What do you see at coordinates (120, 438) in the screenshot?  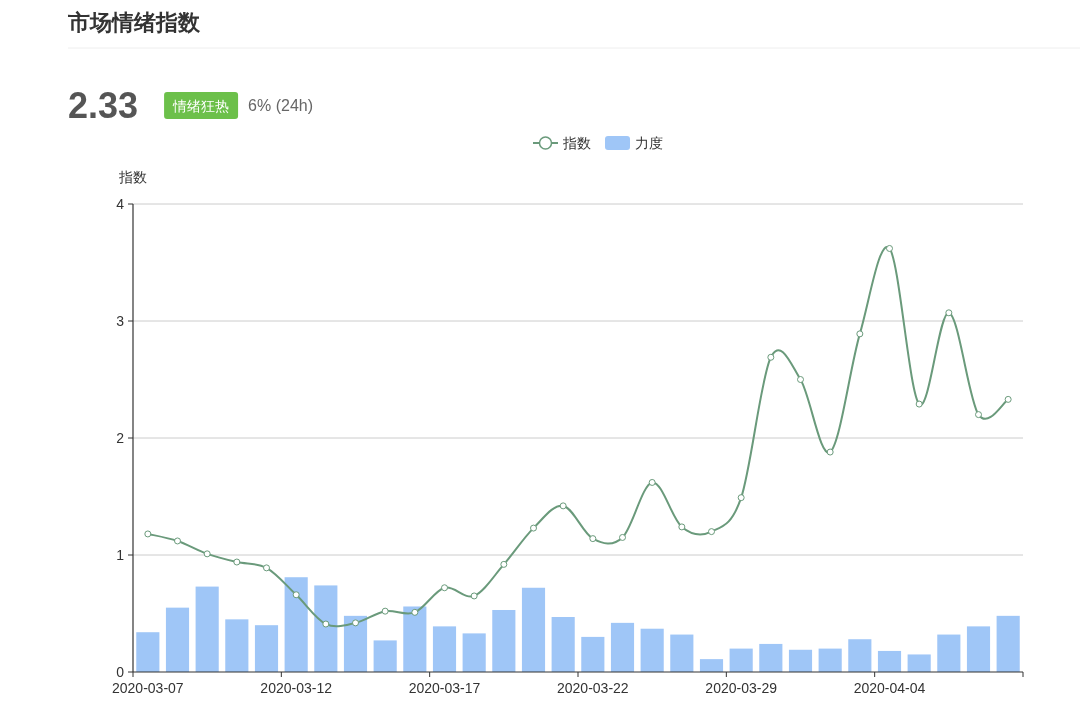 I see `y-tick-label: 2` at bounding box center [120, 438].